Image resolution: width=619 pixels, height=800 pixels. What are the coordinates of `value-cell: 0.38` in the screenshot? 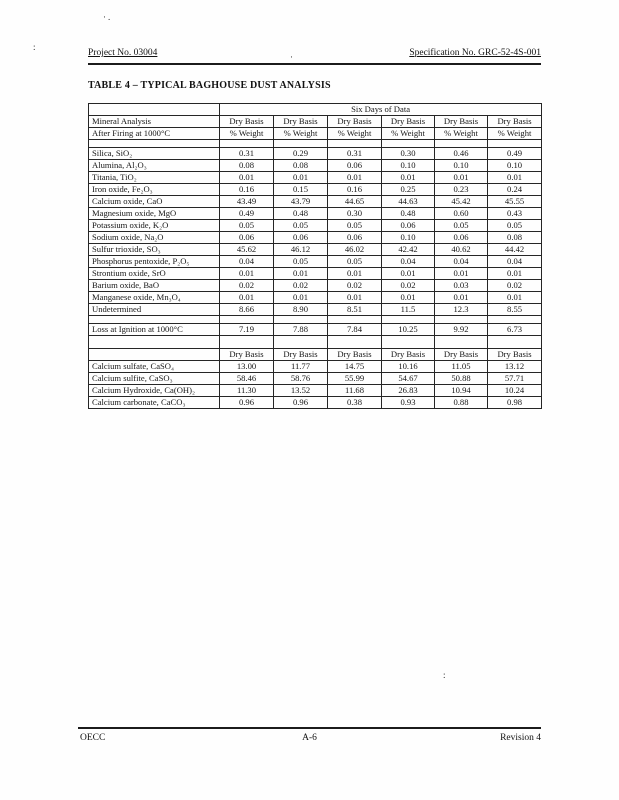 It's located at (354, 402).